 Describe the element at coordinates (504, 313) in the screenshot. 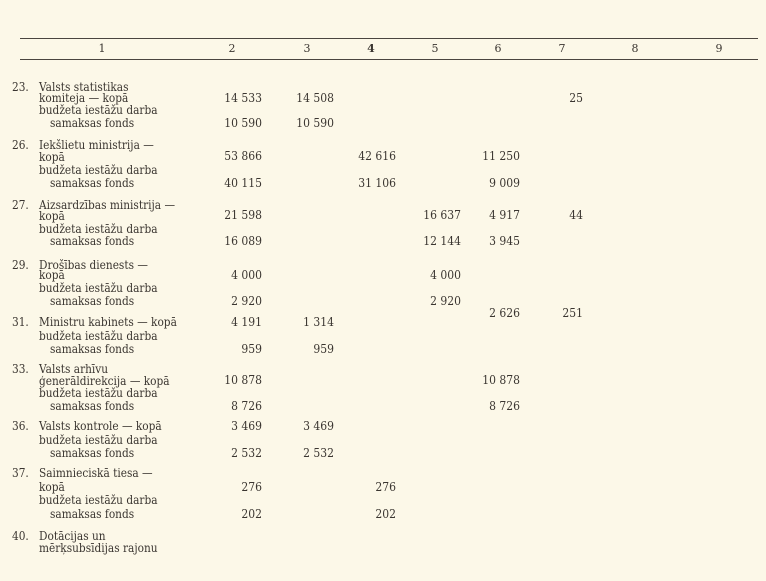

I see `cell-value-c6: 2 626` at that location.